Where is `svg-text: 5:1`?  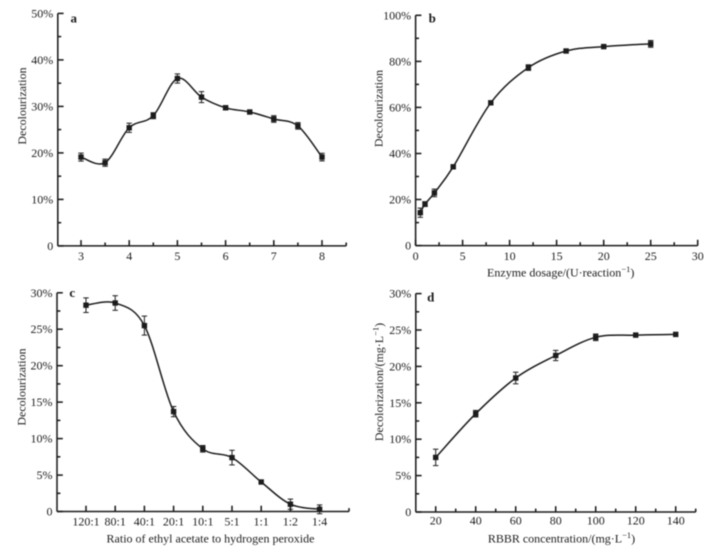 svg-text: 5:1 is located at coordinates (231, 522).